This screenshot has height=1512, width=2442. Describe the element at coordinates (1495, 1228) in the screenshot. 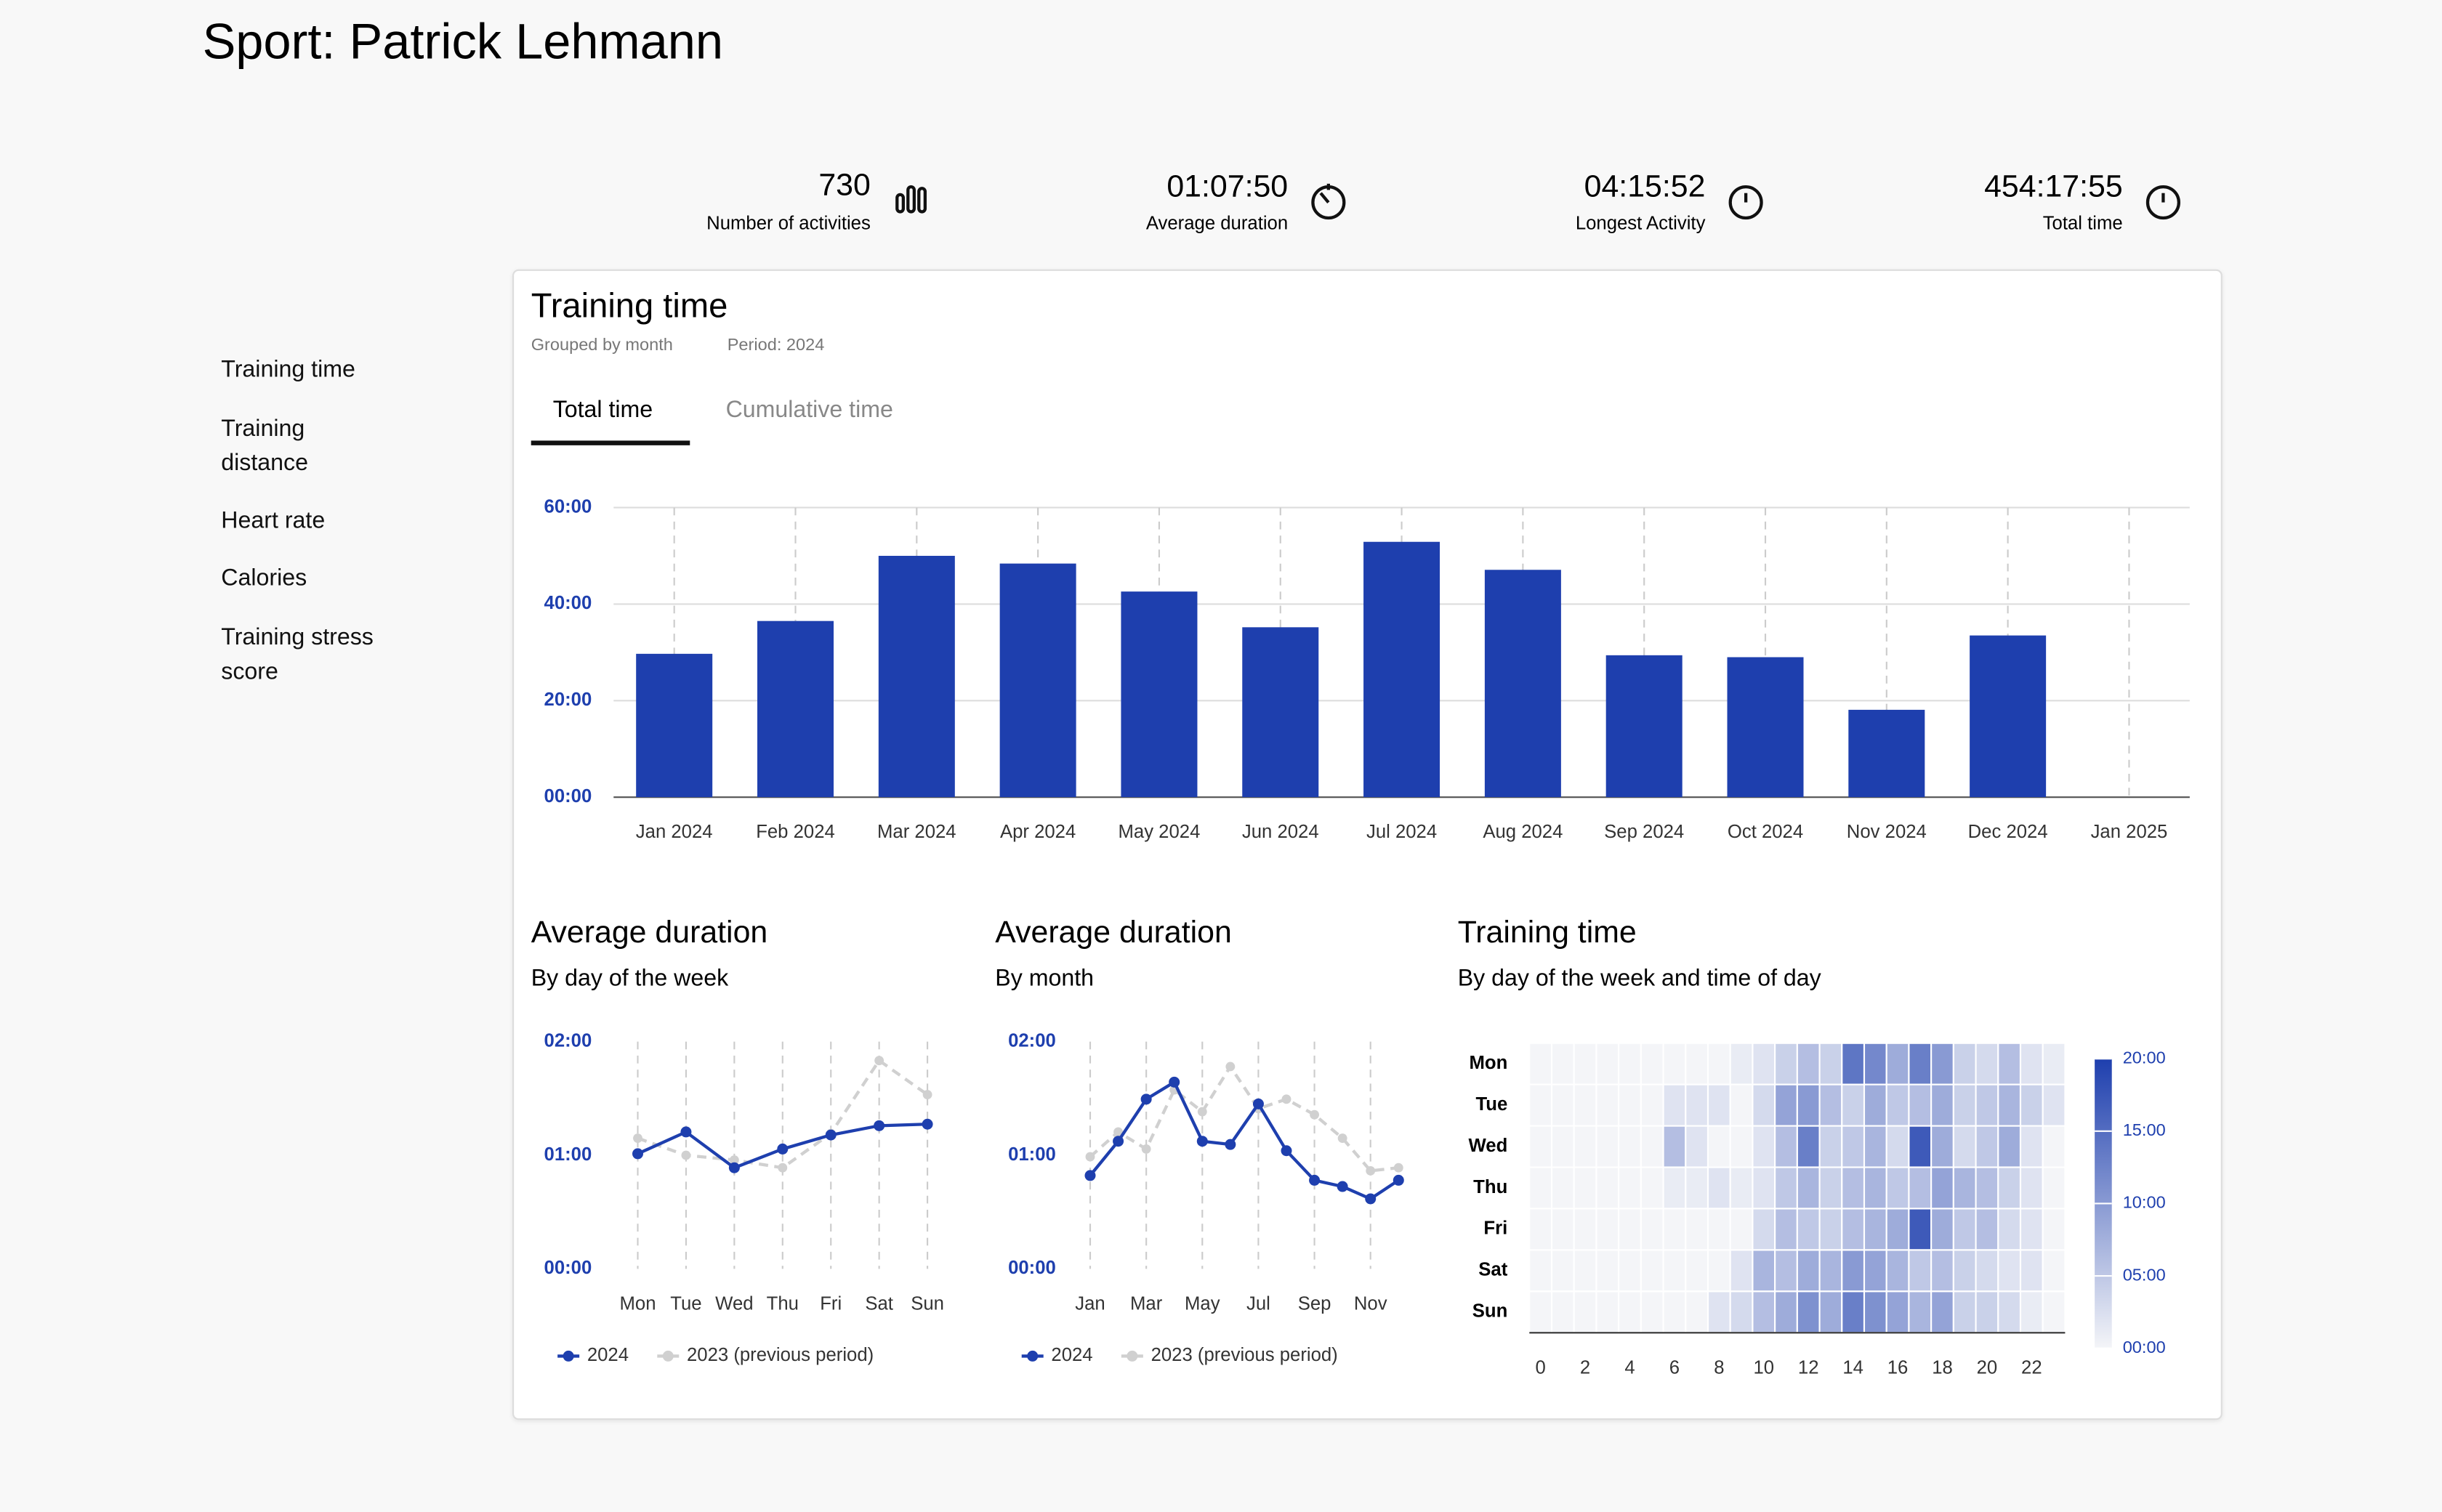

I see `row-label: Fri` at that location.